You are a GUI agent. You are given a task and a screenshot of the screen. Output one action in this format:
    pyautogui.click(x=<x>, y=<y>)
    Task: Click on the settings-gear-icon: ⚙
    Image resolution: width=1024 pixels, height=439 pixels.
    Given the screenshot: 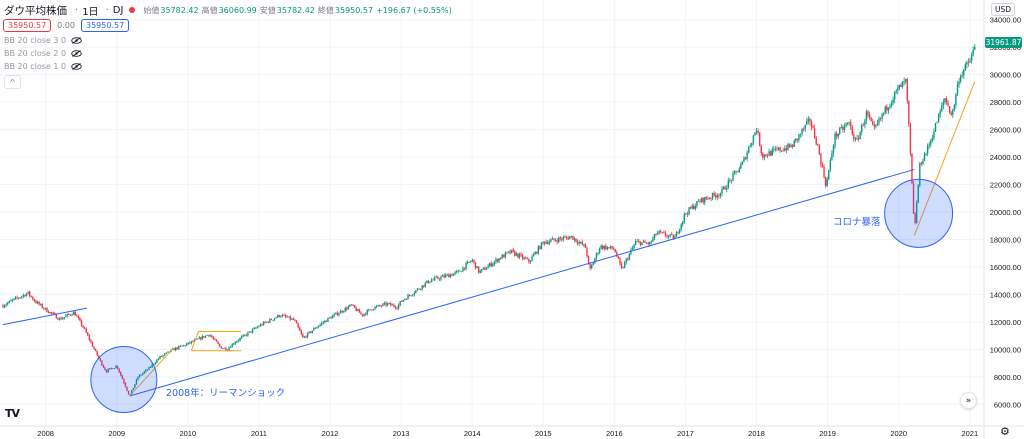 What is the action you would take?
    pyautogui.click(x=1005, y=431)
    